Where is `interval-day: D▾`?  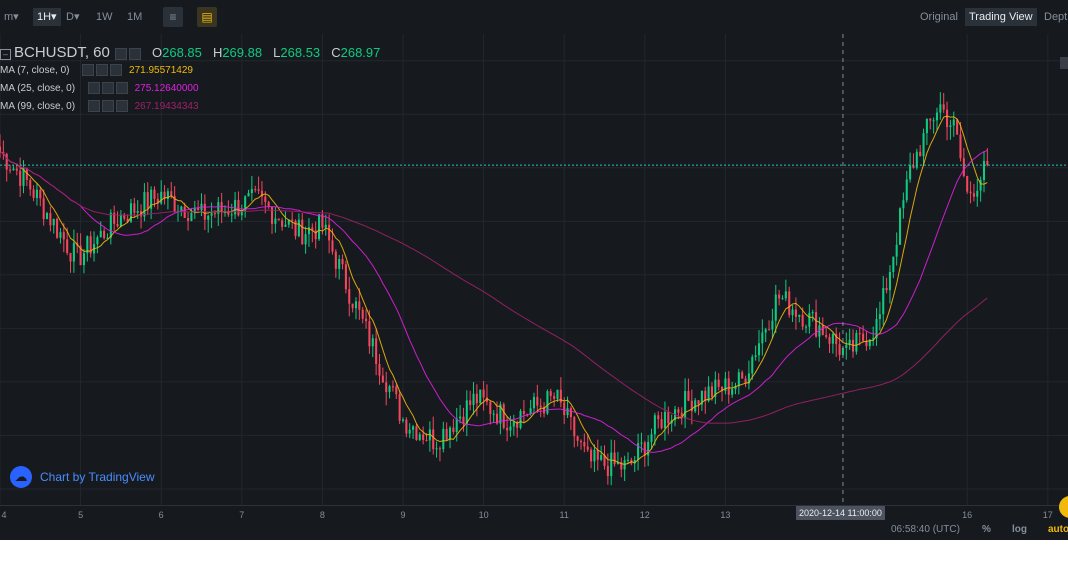
interval-day: D▾ is located at coordinates (72, 17).